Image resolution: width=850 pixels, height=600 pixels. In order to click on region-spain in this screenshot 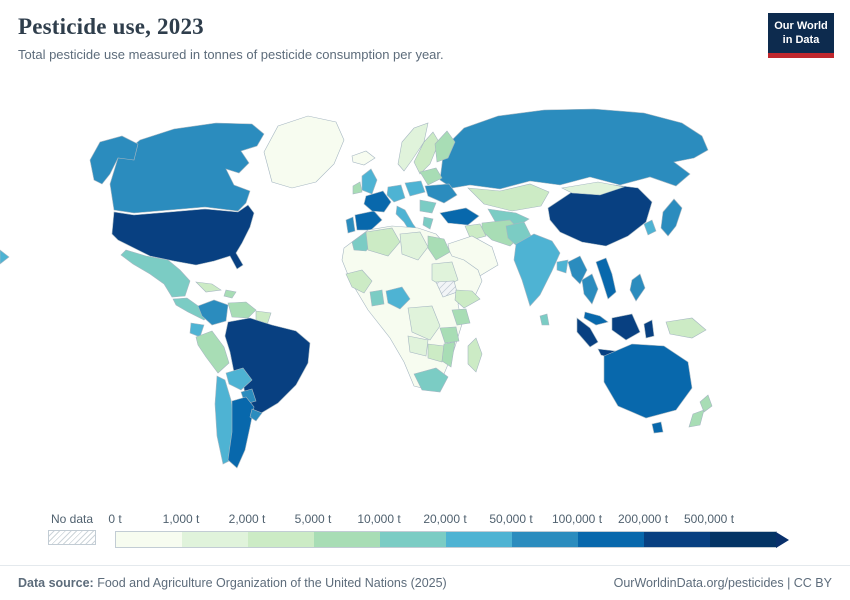, I will do `click(368, 220)`.